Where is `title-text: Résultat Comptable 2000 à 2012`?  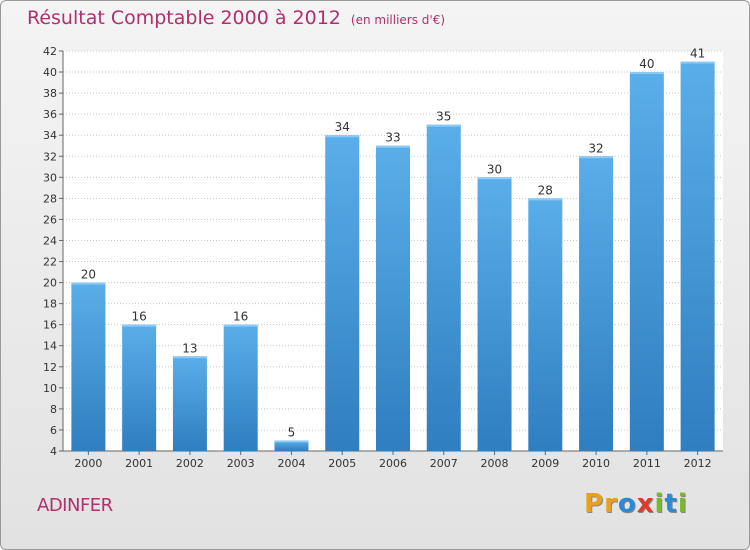
title-text: Résultat Comptable 2000 à 2012 is located at coordinates (184, 18).